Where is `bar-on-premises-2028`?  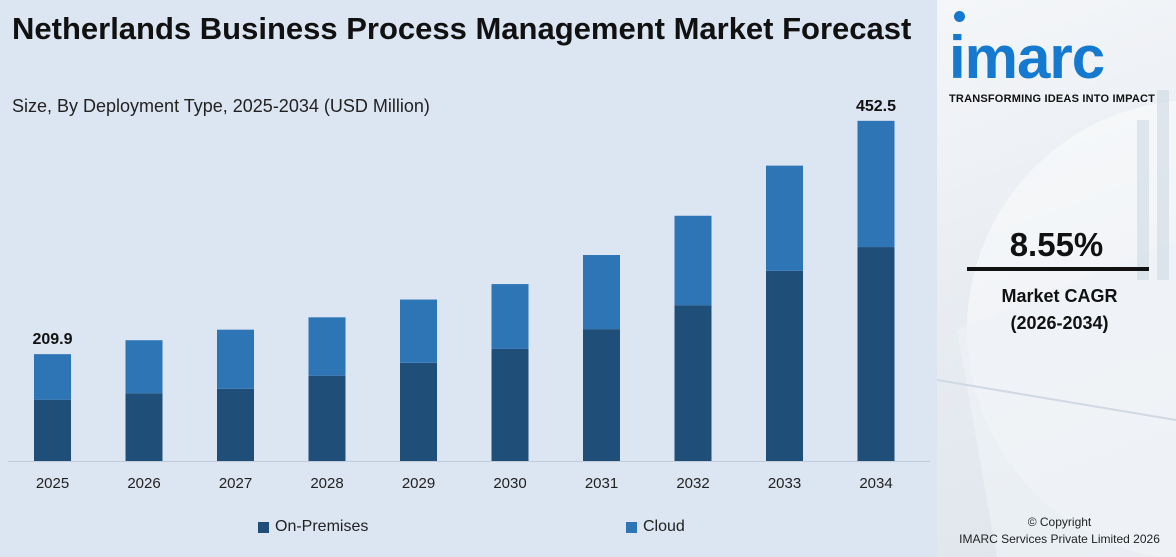
bar-on-premises-2028 is located at coordinates (327, 418).